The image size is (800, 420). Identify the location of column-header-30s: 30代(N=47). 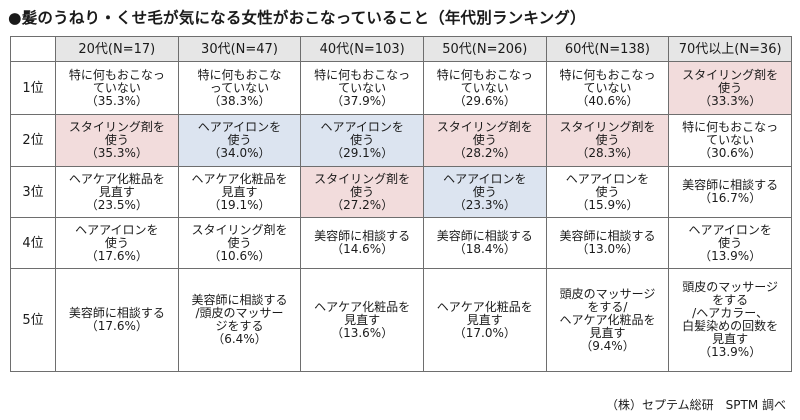
(239, 49).